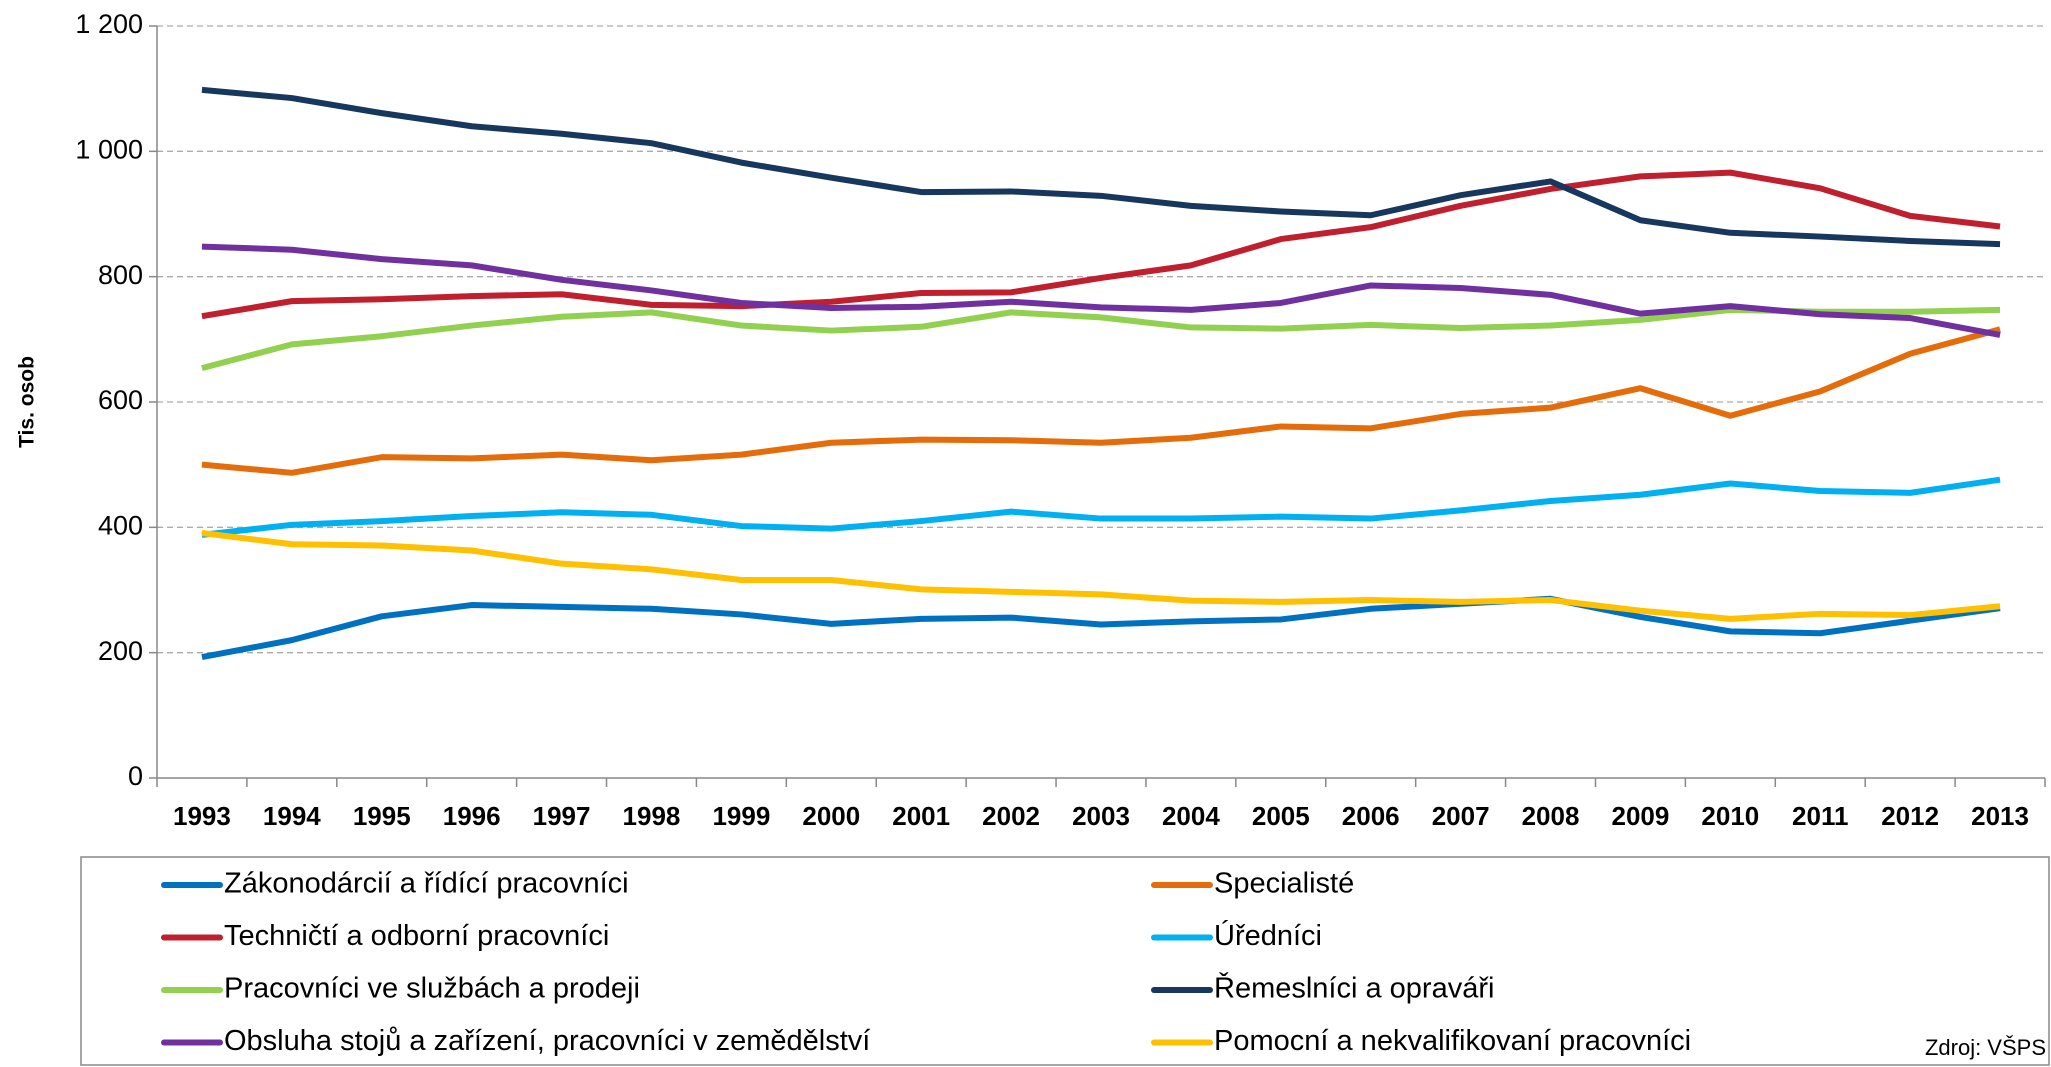  Describe the element at coordinates (432, 989) in the screenshot. I see `legend-label: Pracovníci ve službách a prodeji` at that location.